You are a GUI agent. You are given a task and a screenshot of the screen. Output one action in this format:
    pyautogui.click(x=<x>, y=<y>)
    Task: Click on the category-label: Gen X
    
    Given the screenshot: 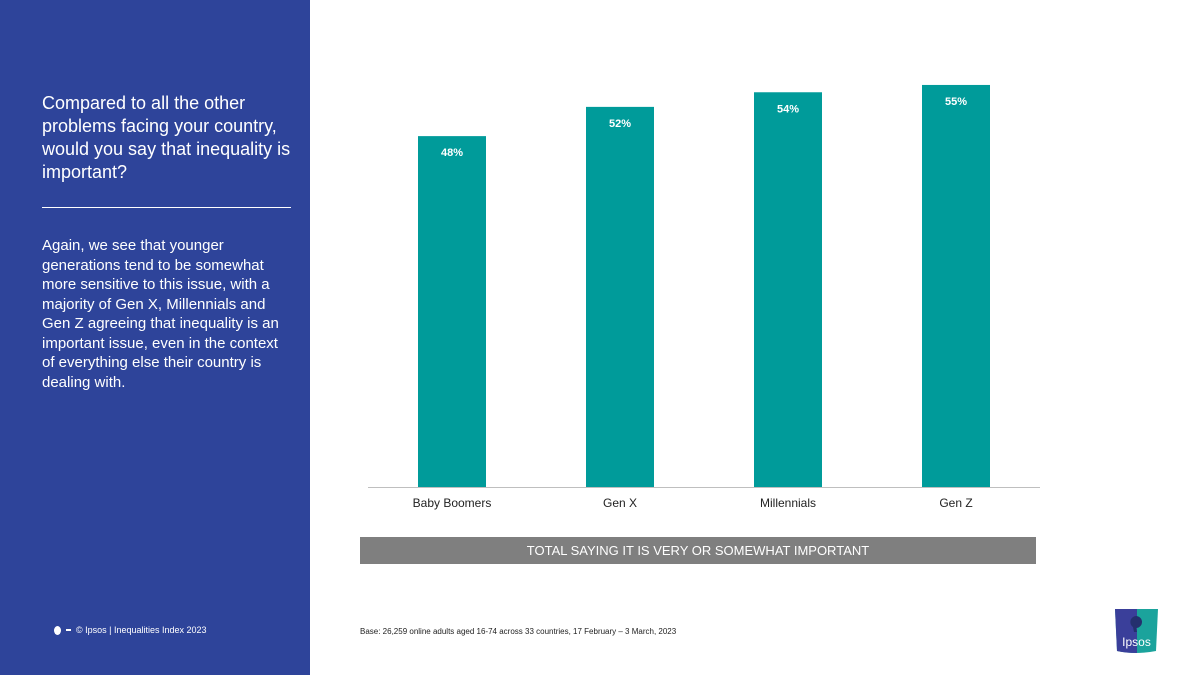 What is the action you would take?
    pyautogui.click(x=620, y=503)
    